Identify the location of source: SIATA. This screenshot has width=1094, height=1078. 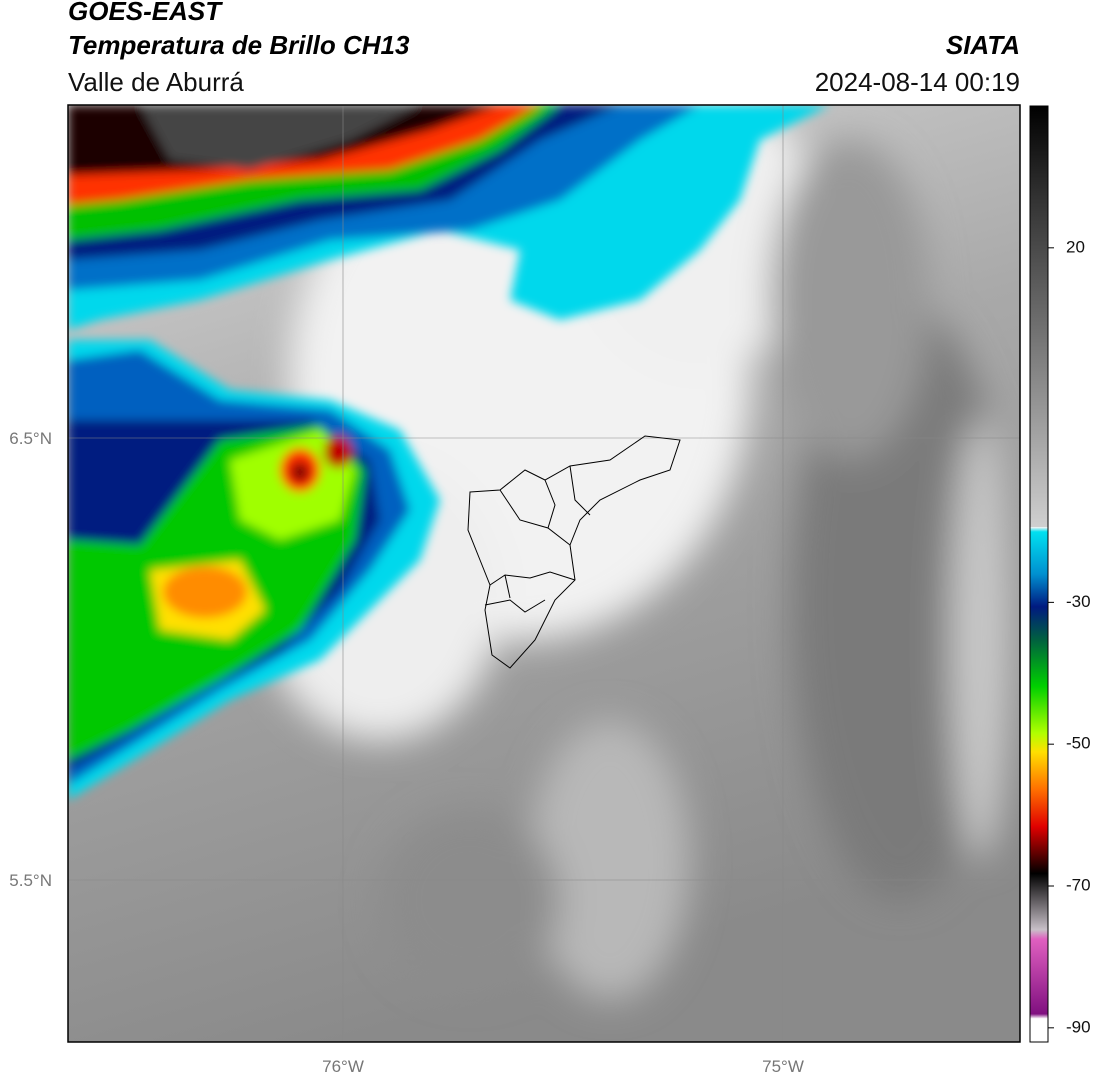
(983, 45).